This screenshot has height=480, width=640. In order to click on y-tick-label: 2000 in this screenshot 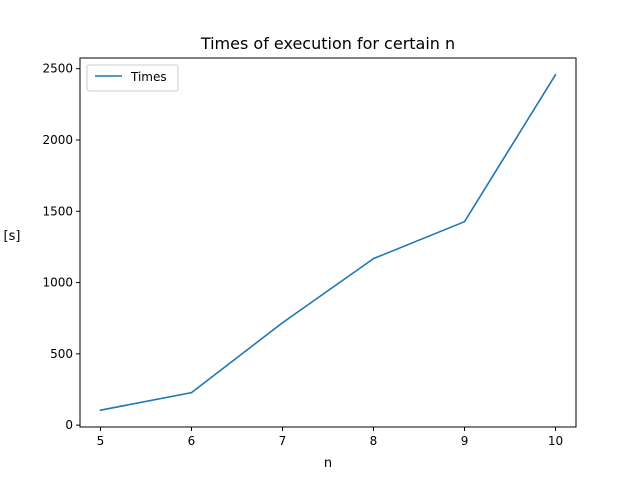, I will do `click(57, 140)`.